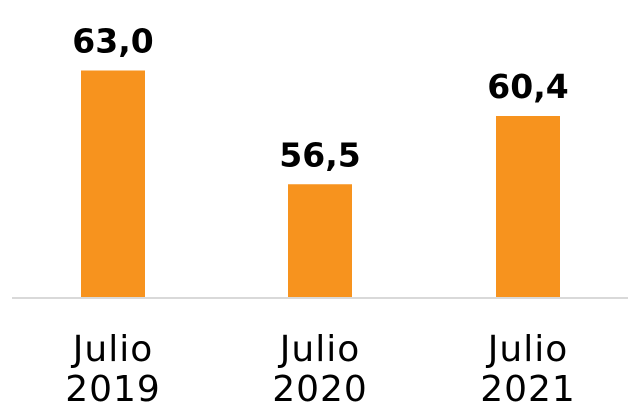  What do you see at coordinates (527, 86) in the screenshot?
I see `value-label: 60,4` at bounding box center [527, 86].